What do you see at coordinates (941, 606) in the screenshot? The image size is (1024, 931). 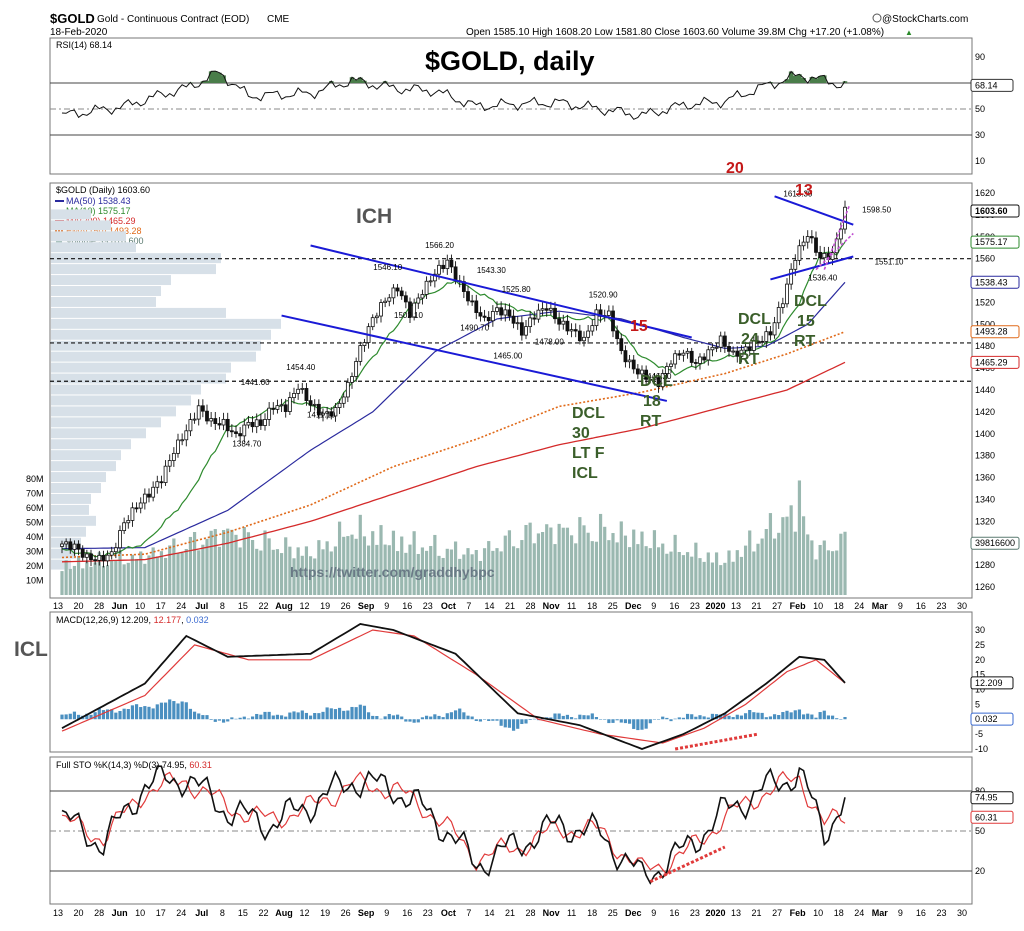 I see `x-axis-label: 23` at bounding box center [941, 606].